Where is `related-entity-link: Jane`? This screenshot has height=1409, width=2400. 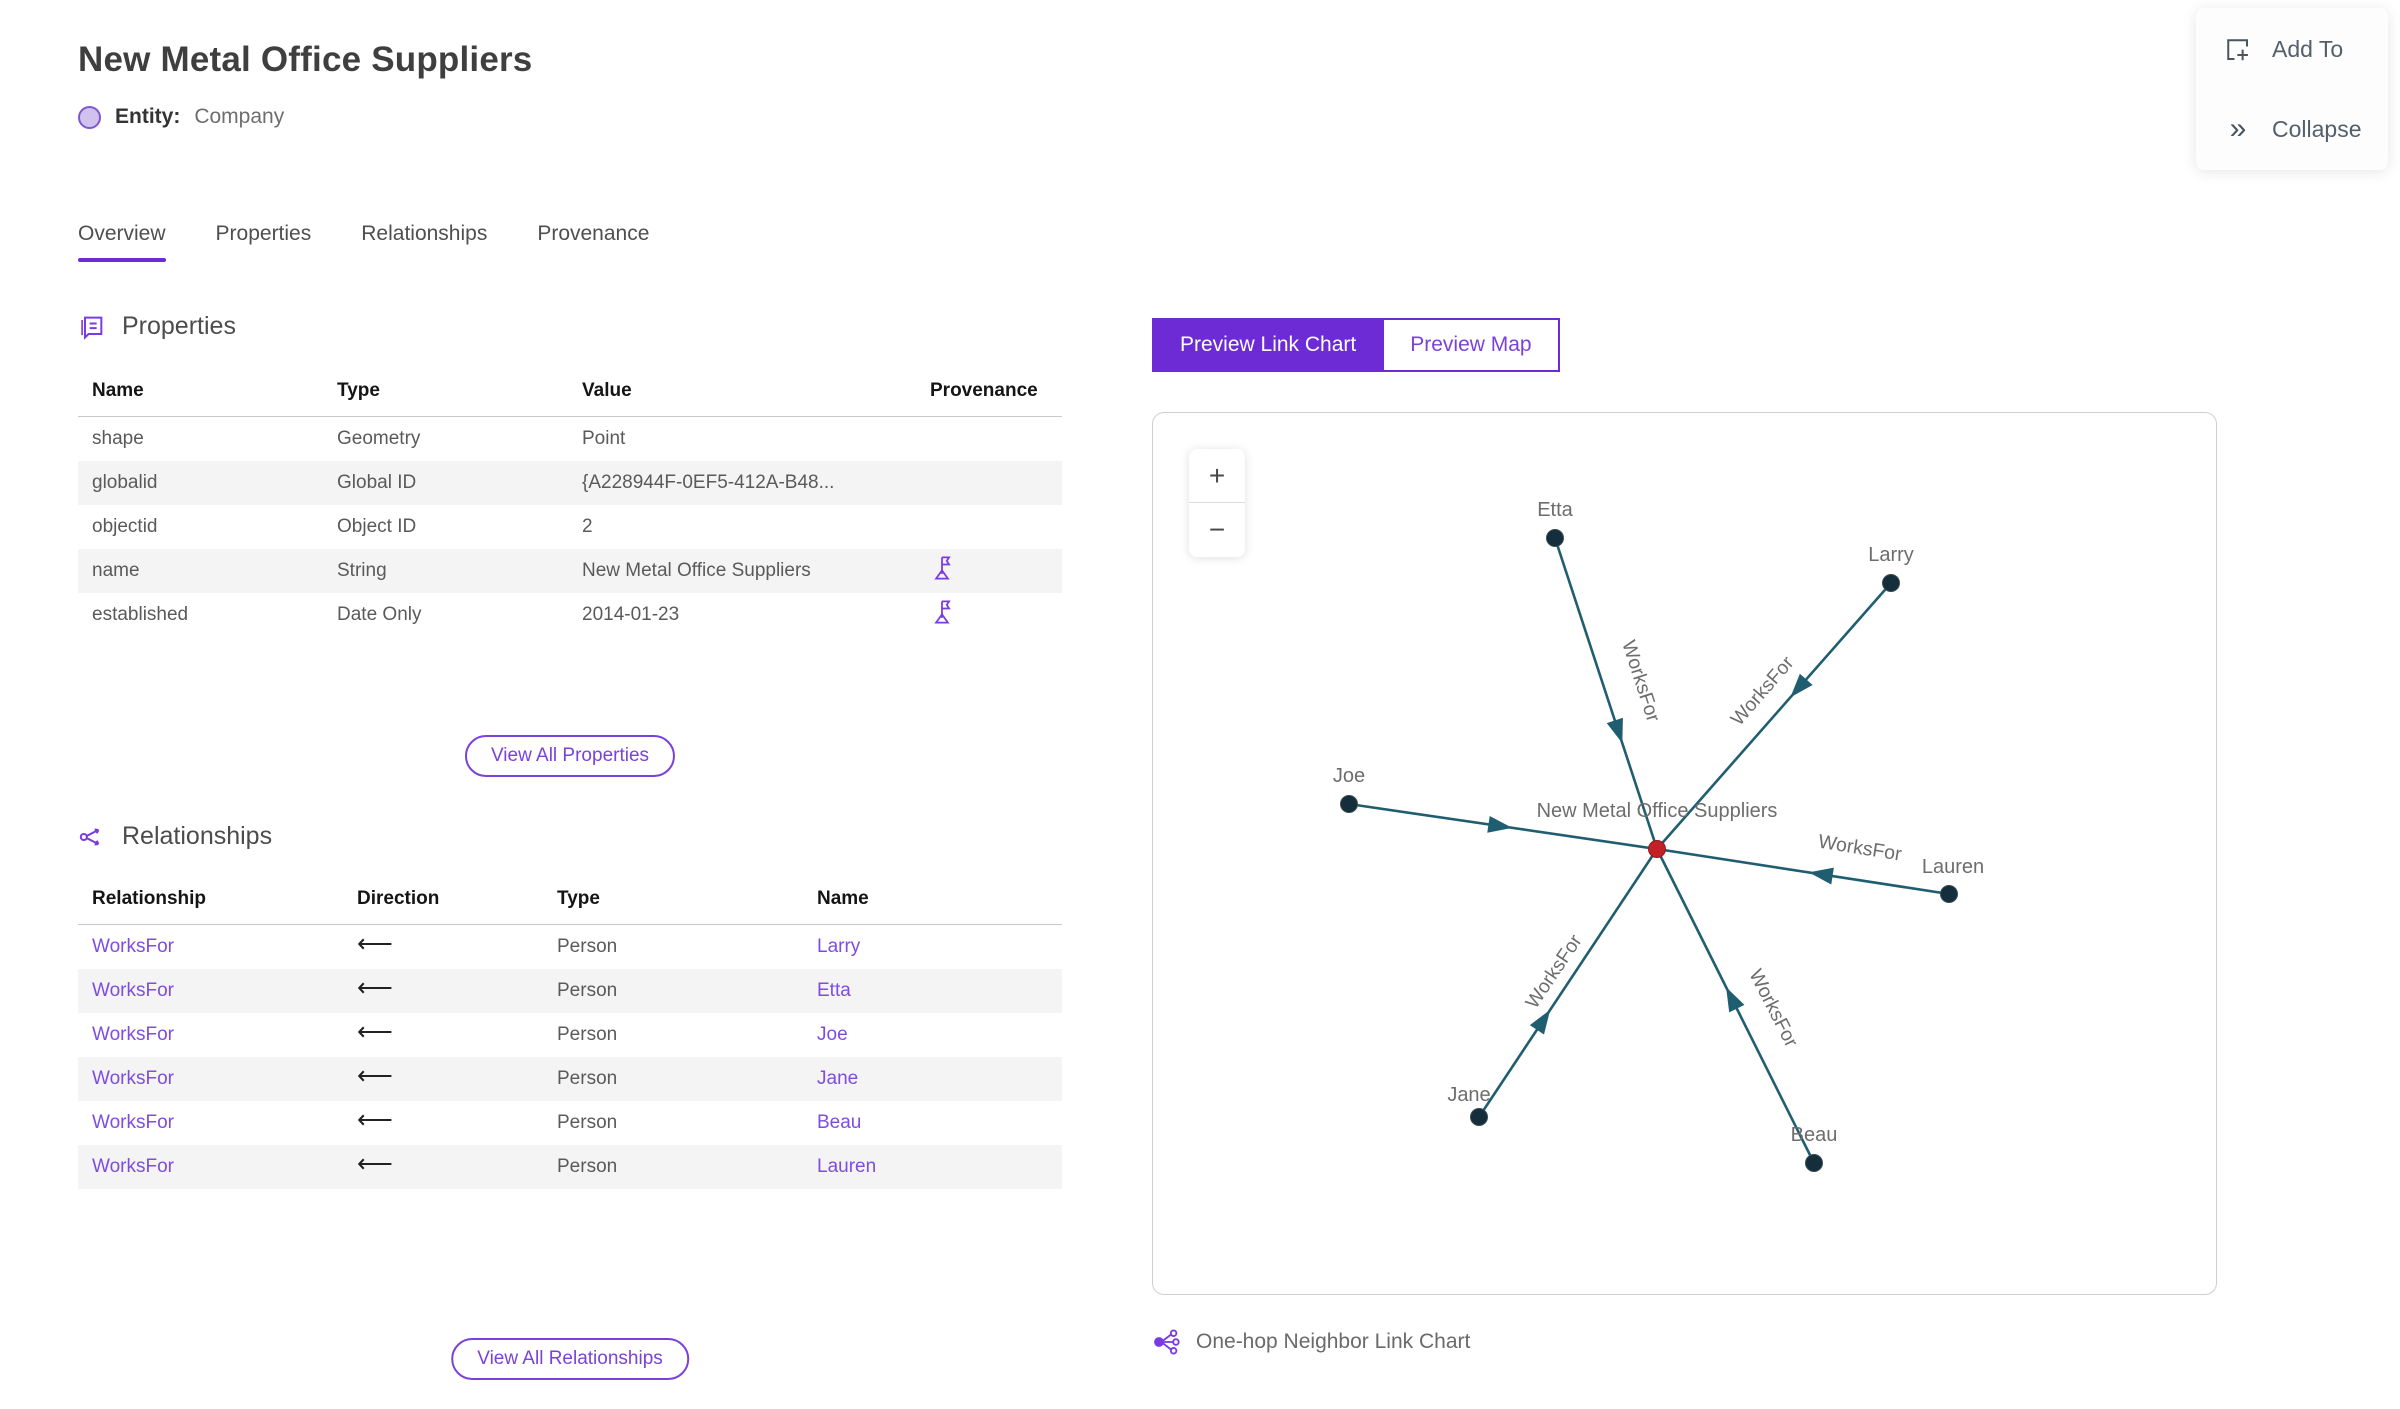 related-entity-link: Jane is located at coordinates (838, 1078).